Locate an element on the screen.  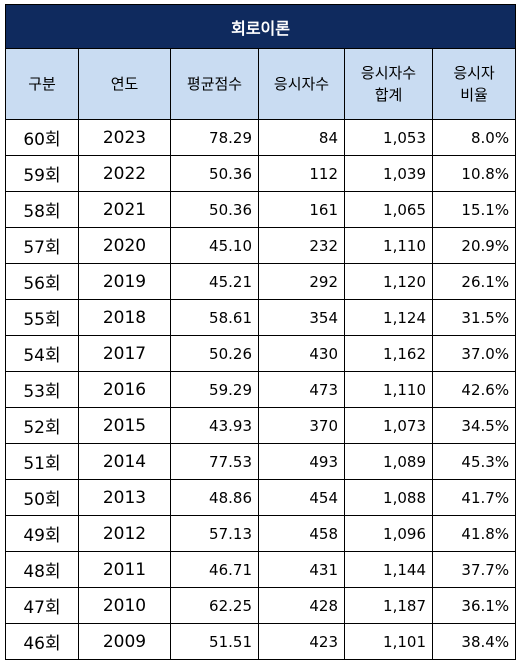
cell-year: 2012 is located at coordinates (124, 533).